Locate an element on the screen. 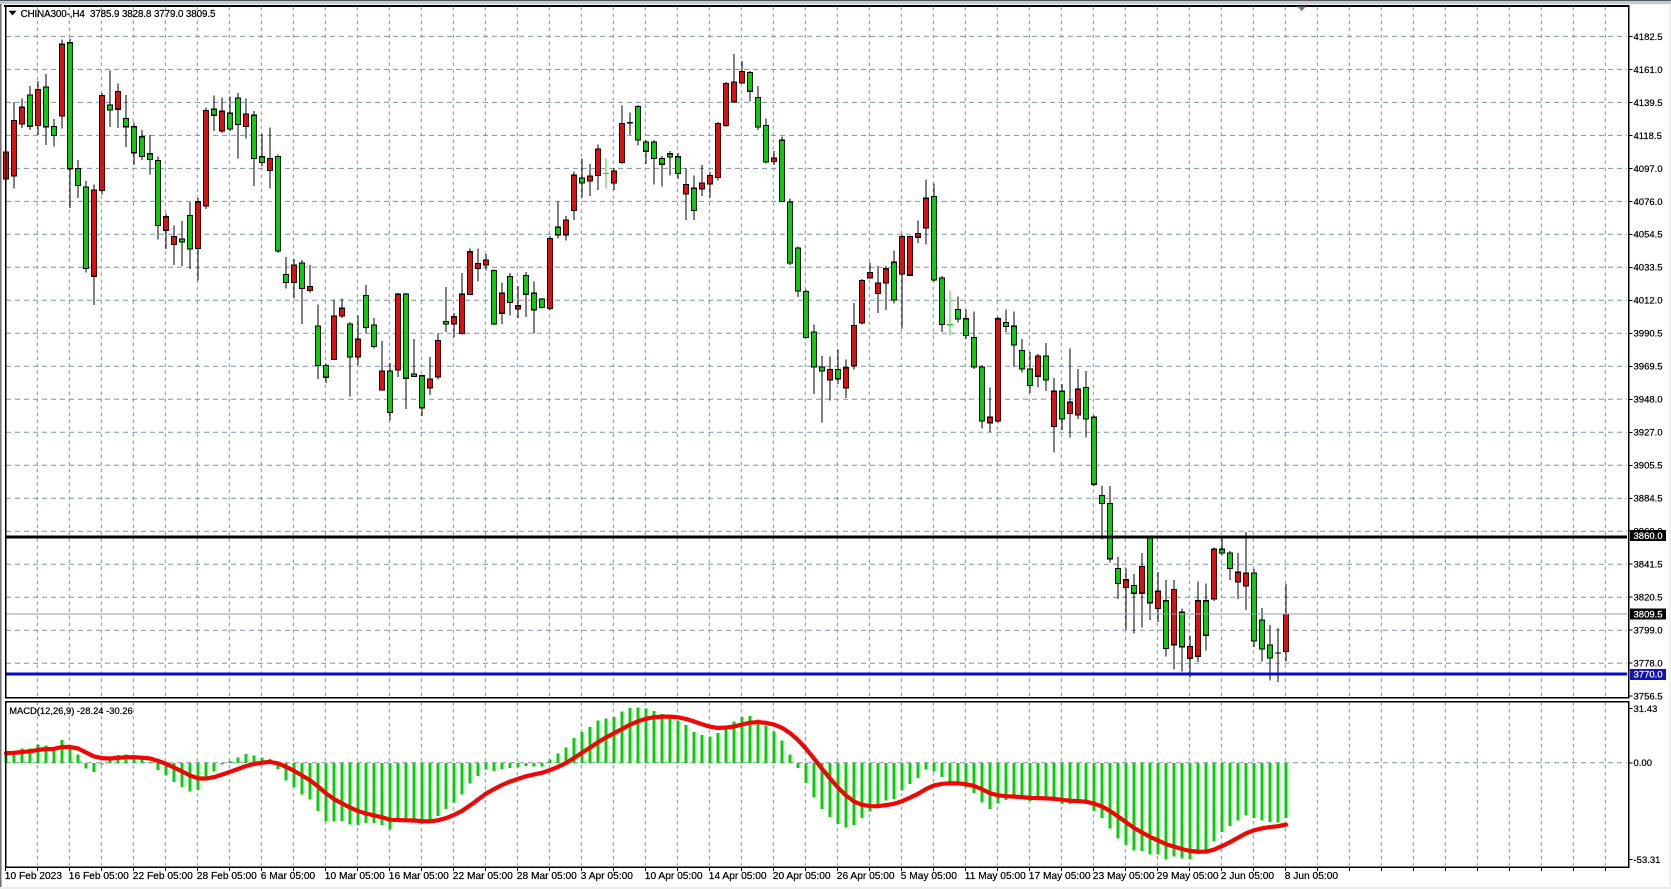 Image resolution: width=1671 pixels, height=889 pixels. svg-text: 4076.0 is located at coordinates (1648, 202).